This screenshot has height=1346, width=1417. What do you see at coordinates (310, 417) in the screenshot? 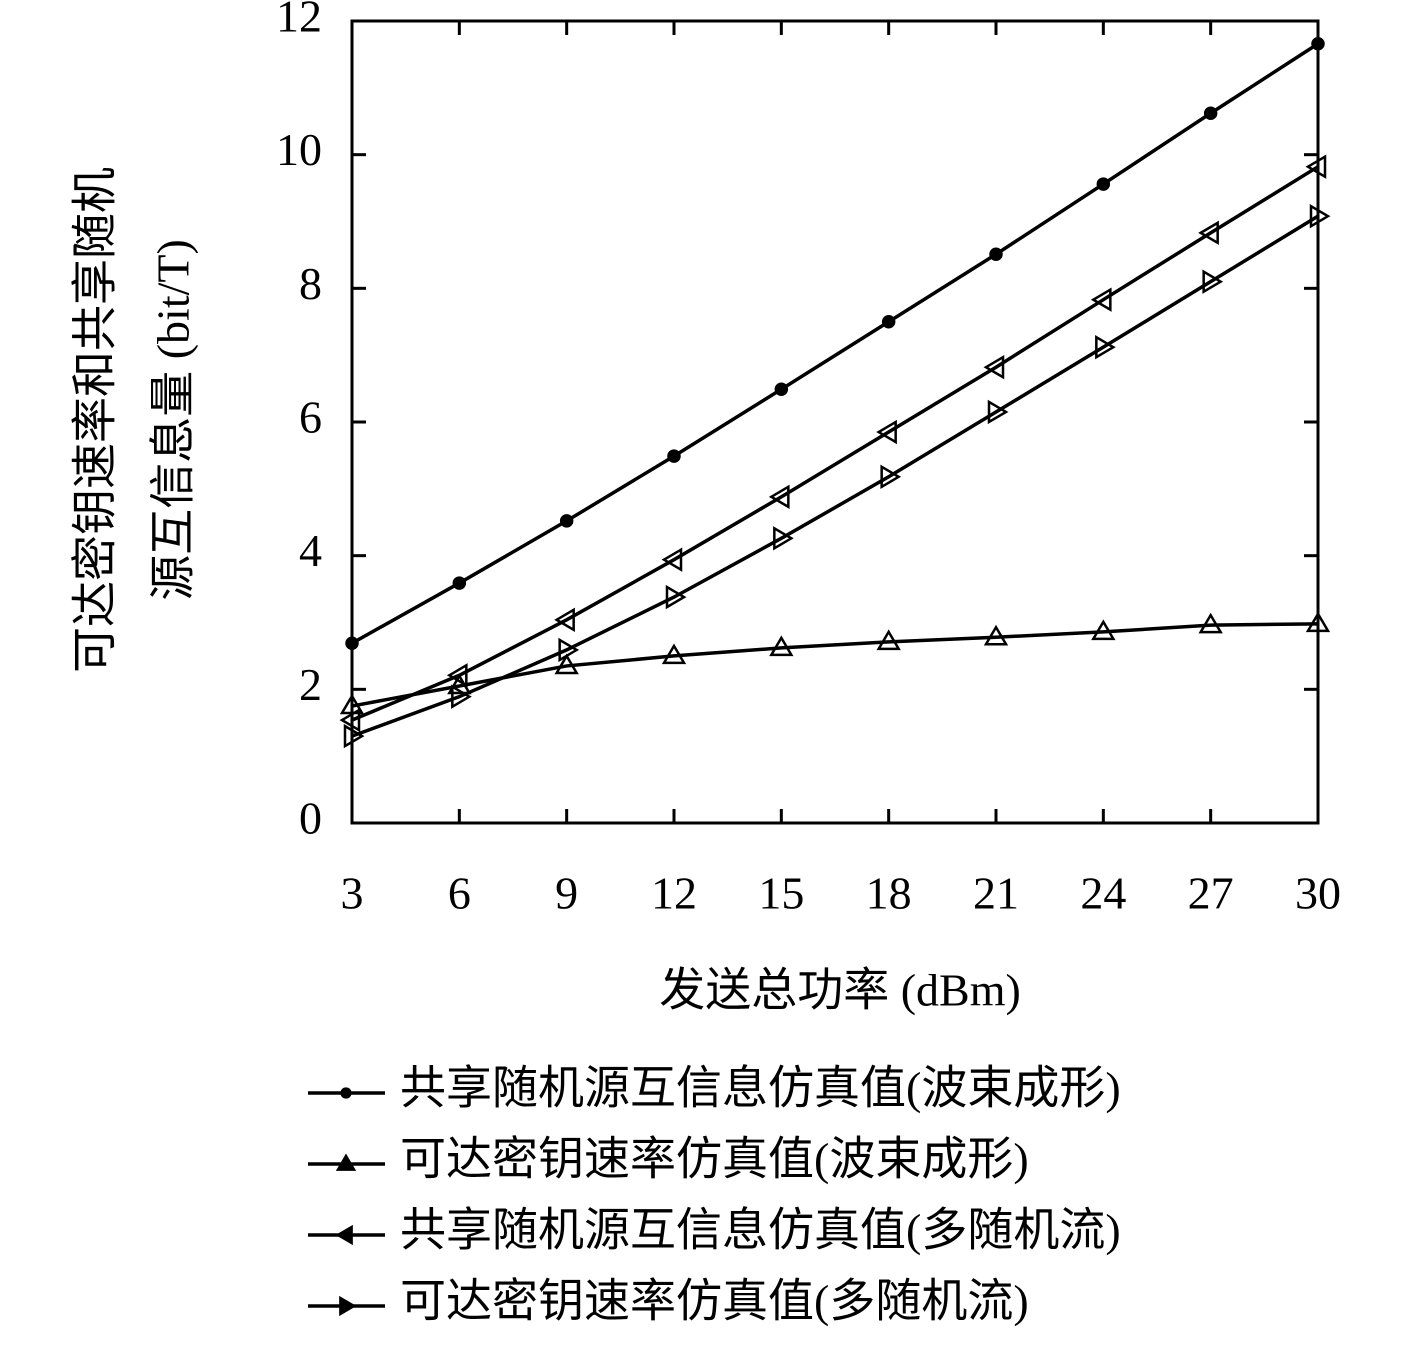
I see `y-tick-label: 6` at bounding box center [310, 417].